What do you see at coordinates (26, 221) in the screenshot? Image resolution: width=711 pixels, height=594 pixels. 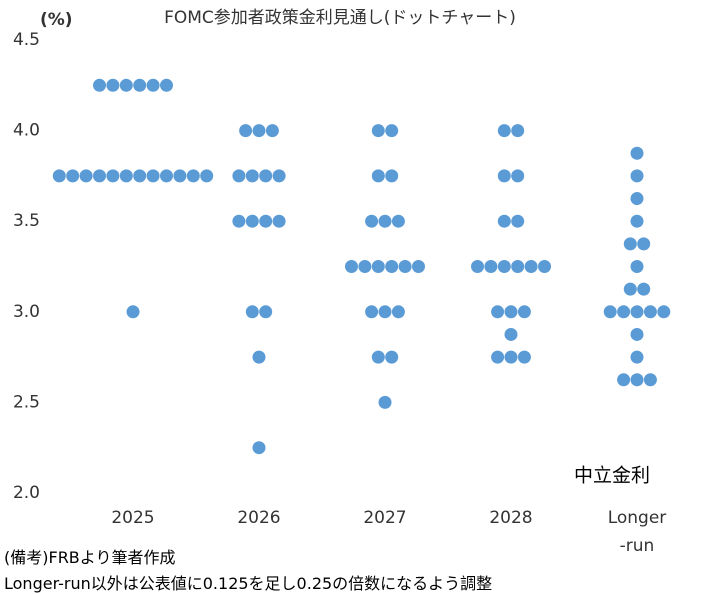 I see `y-tick-label: 3.5` at bounding box center [26, 221].